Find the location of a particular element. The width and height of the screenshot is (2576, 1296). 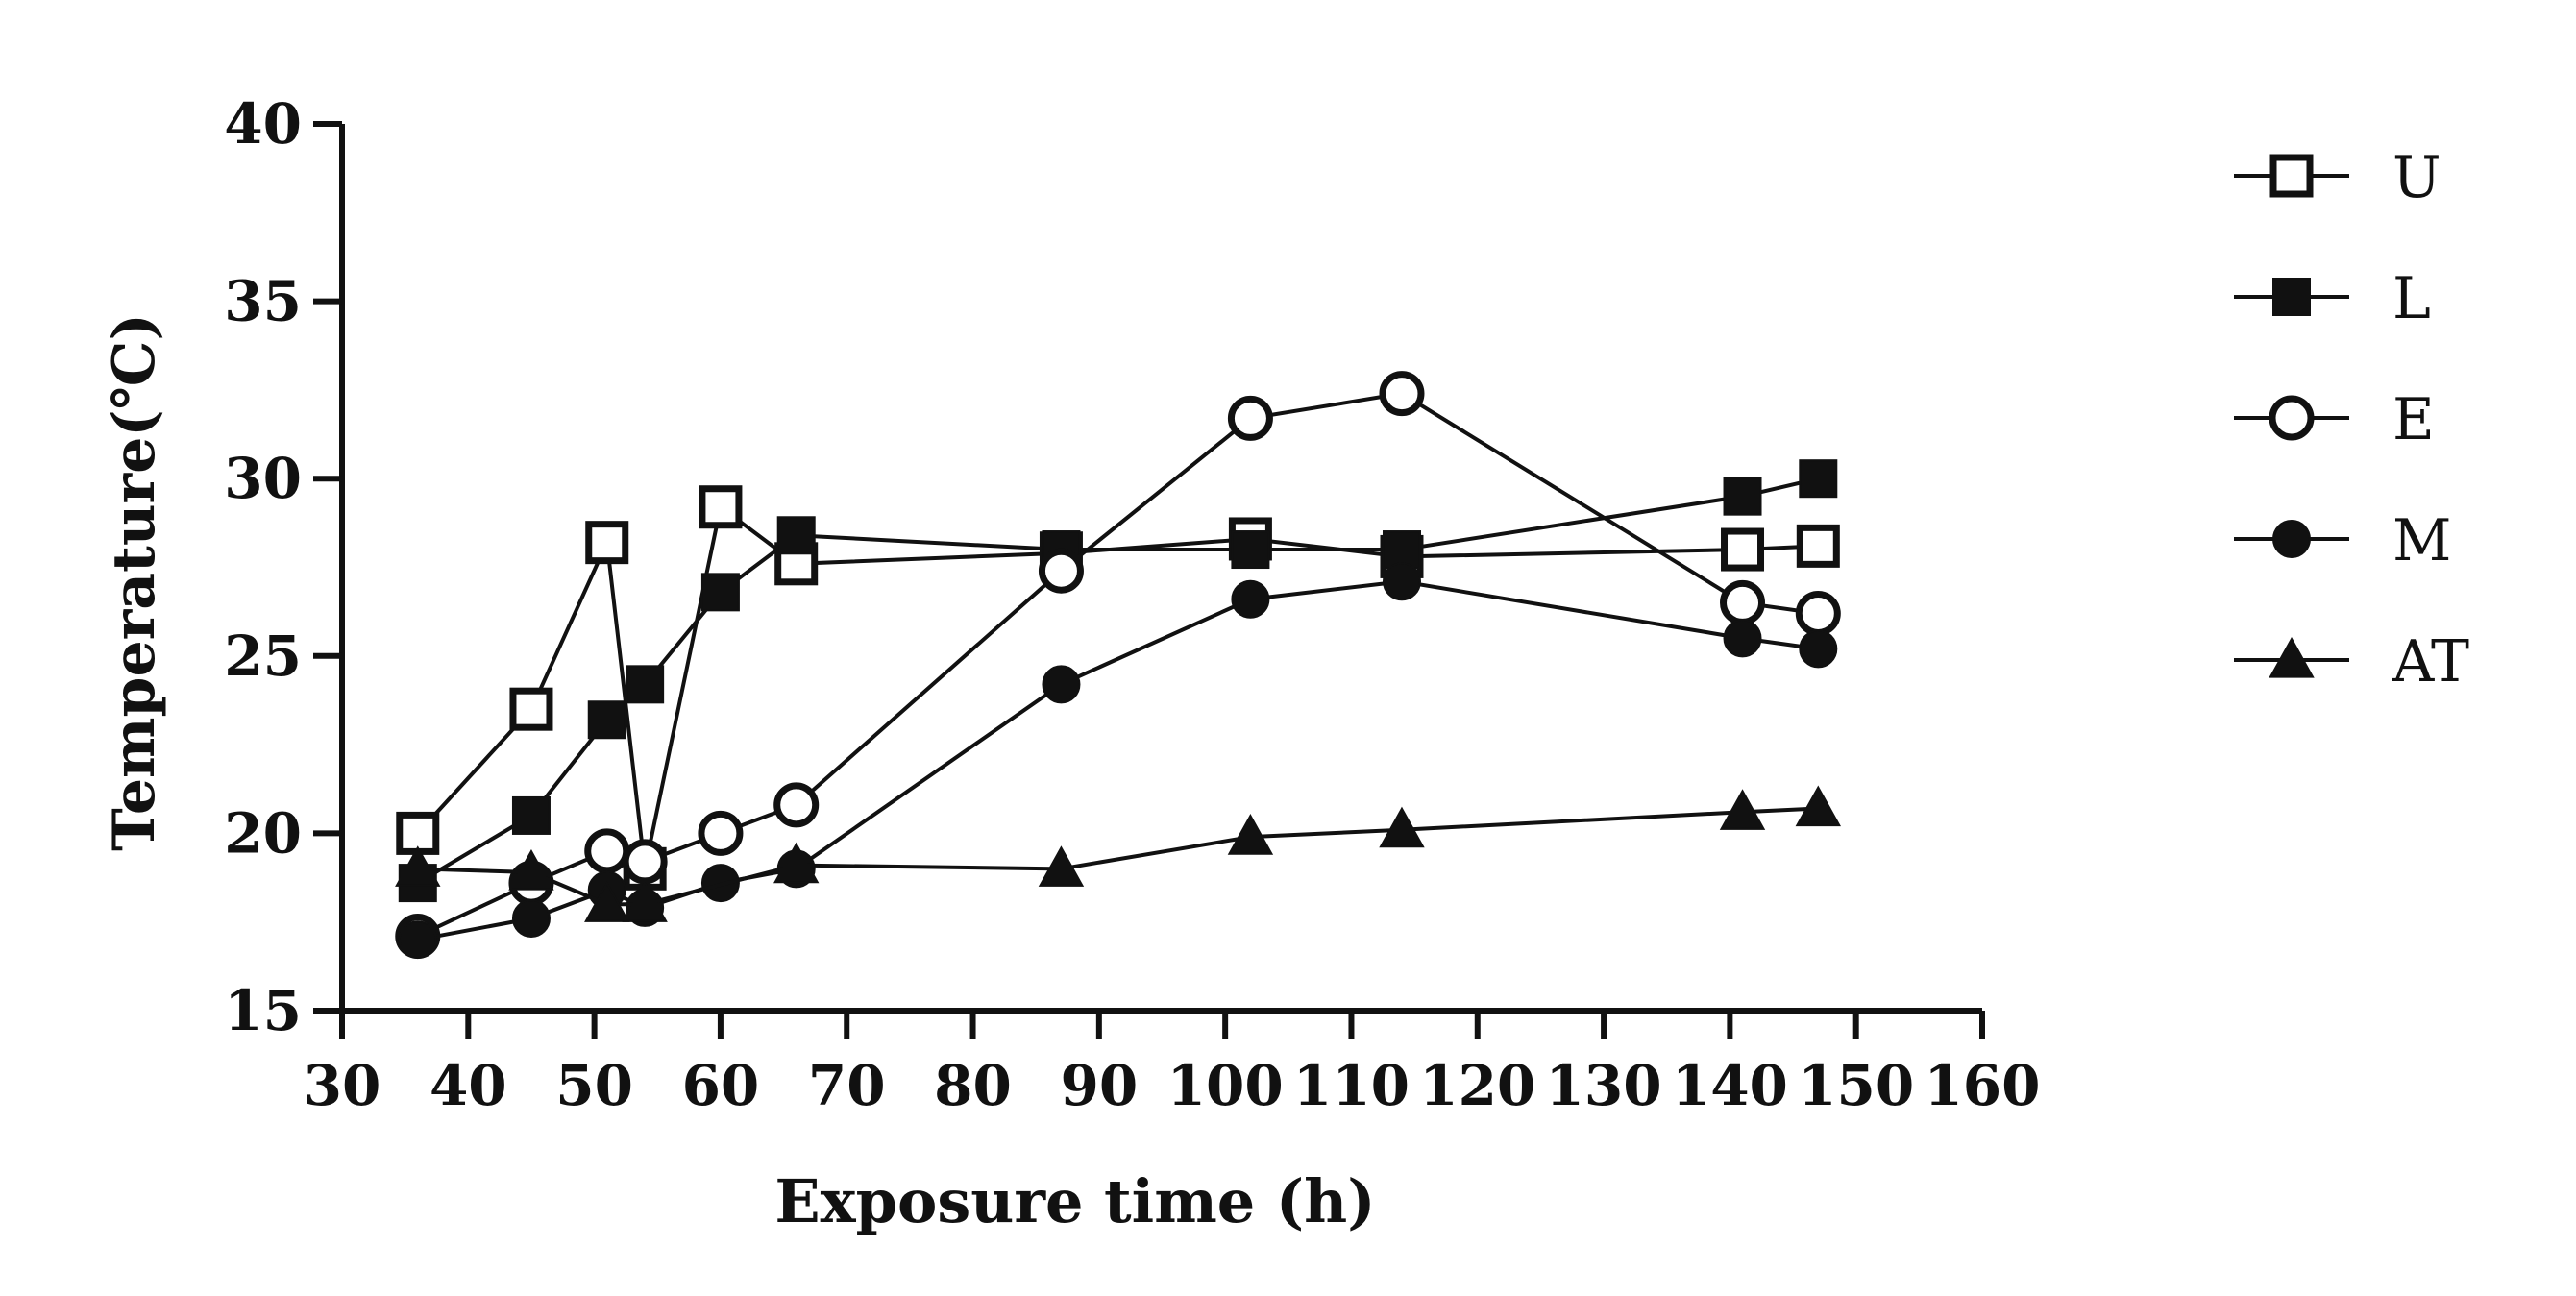

y-tick-label: 25 is located at coordinates (263, 656).